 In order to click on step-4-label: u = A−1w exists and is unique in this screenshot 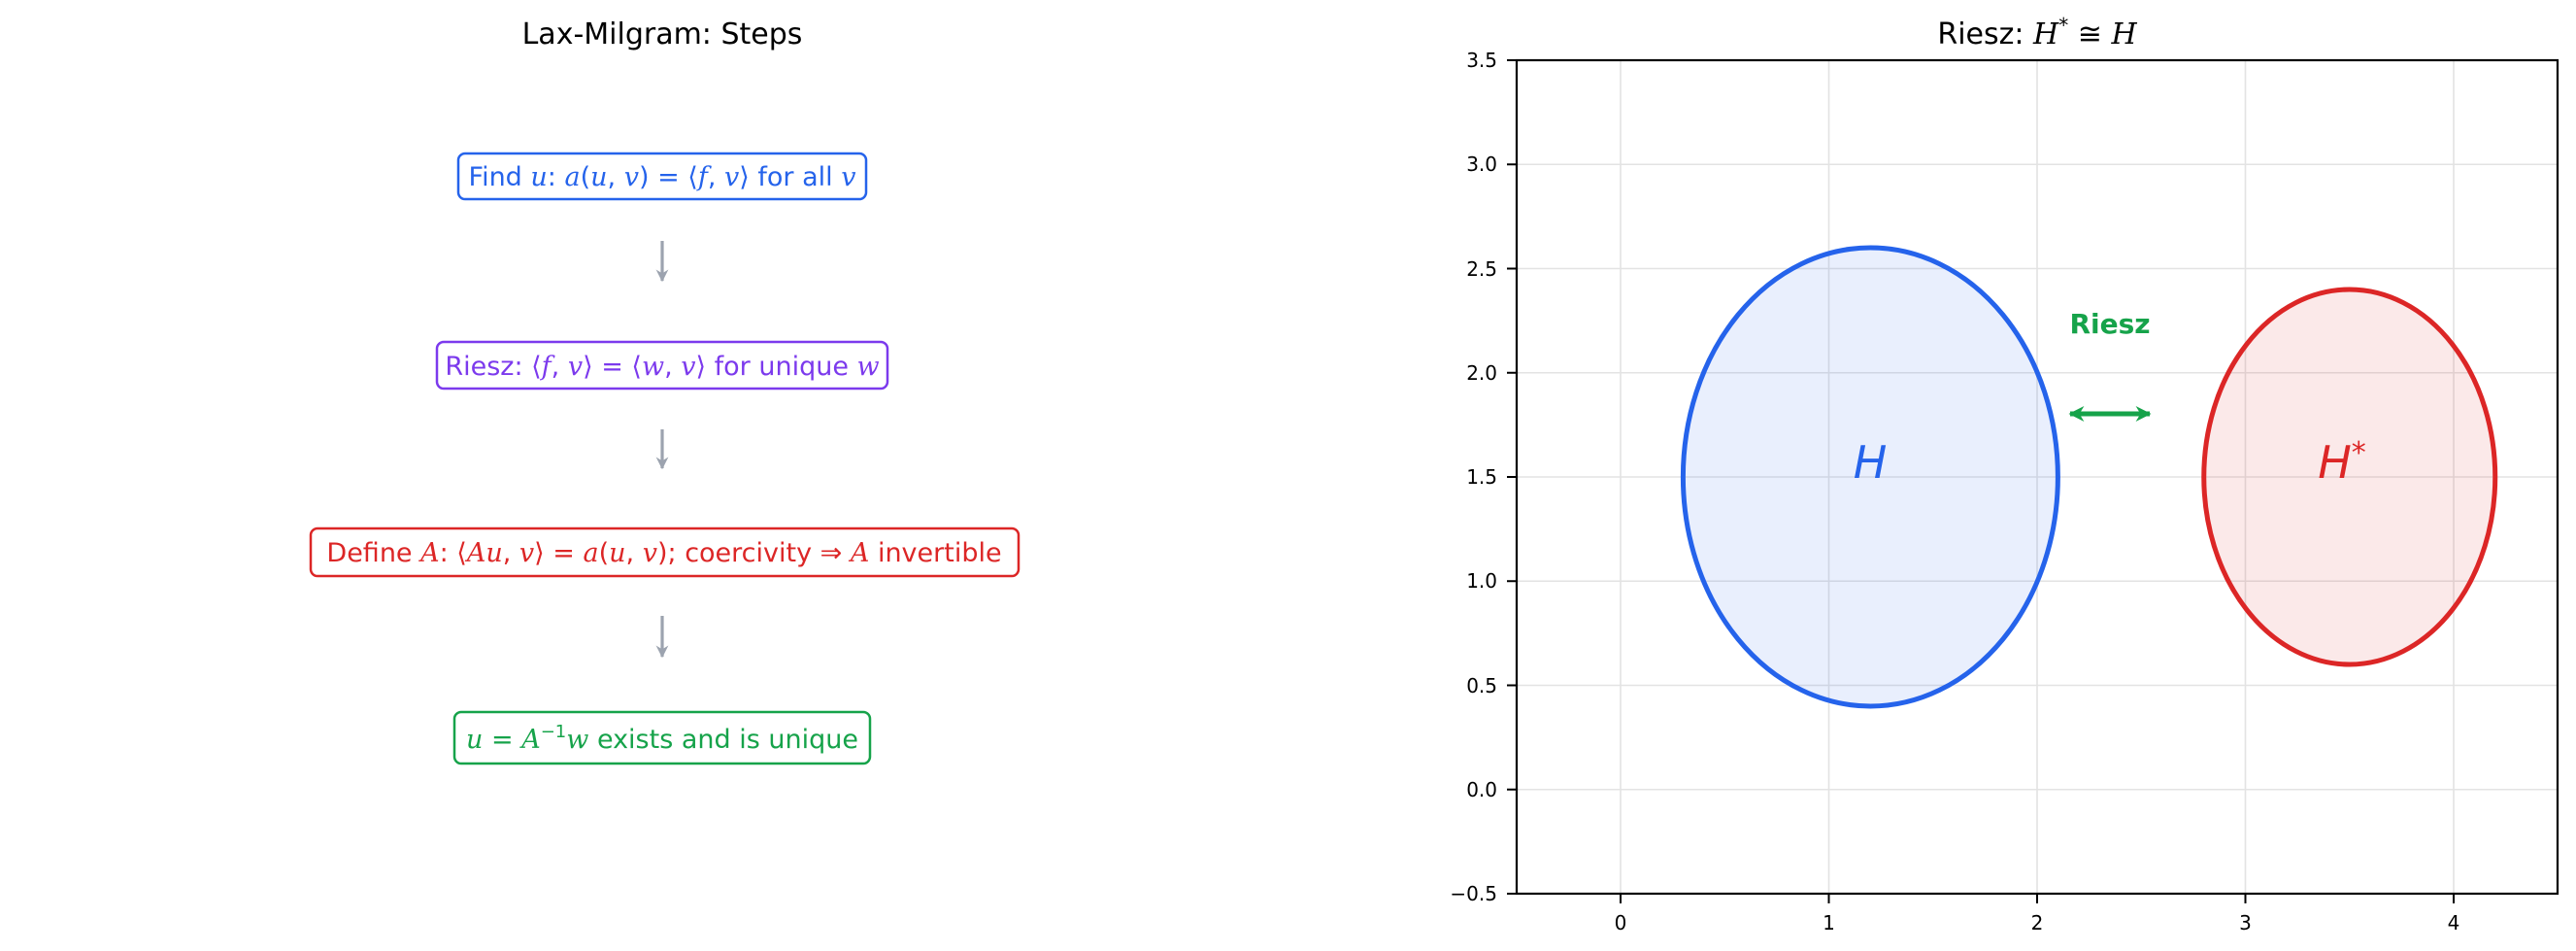, I will do `click(662, 738)`.